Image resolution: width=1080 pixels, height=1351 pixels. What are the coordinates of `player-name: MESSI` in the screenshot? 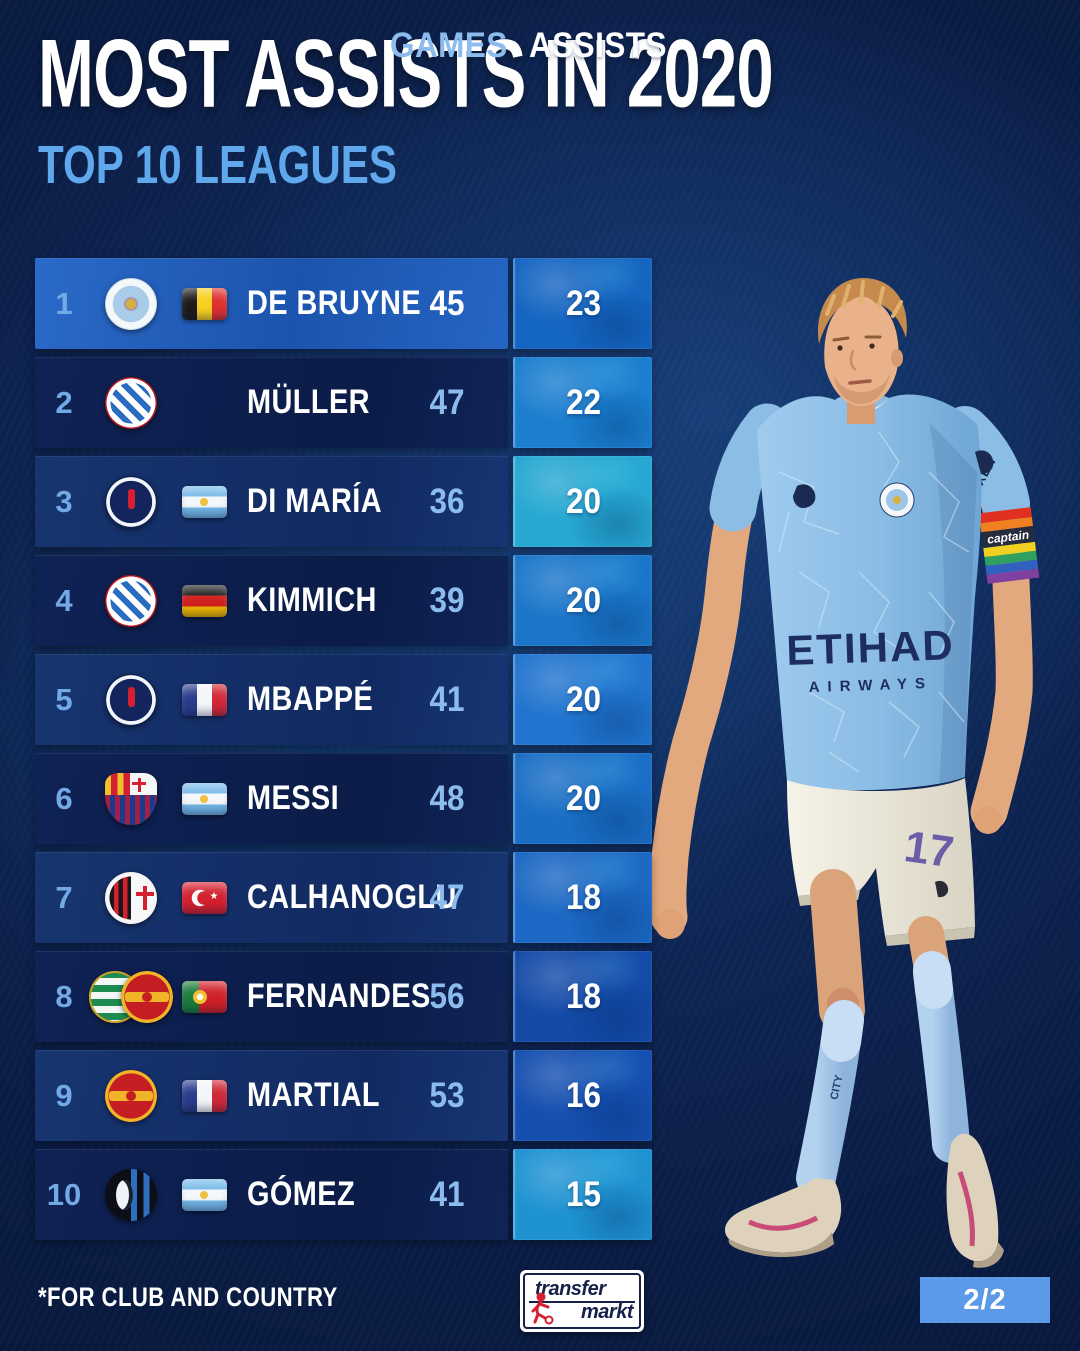 It's located at (293, 798).